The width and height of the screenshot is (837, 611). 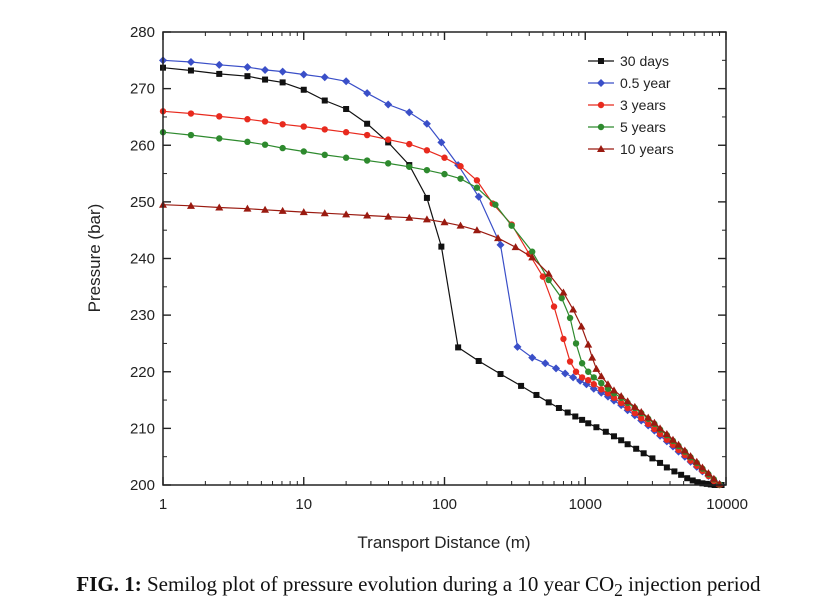 What do you see at coordinates (142, 259) in the screenshot?
I see `y-tick-labels: 200 210 220 230 240 250 260 270 280` at bounding box center [142, 259].